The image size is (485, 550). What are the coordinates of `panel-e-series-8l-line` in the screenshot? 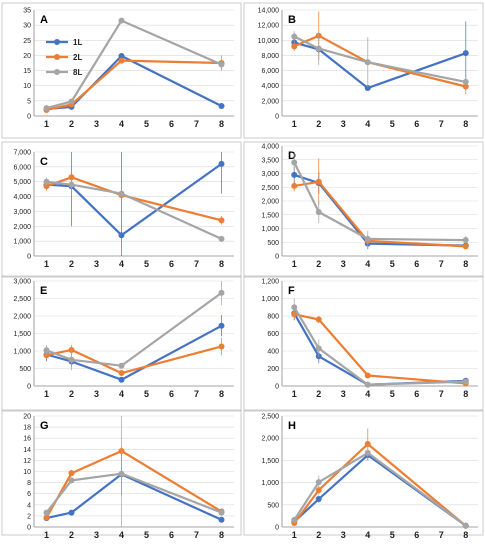 It's located at (134, 329).